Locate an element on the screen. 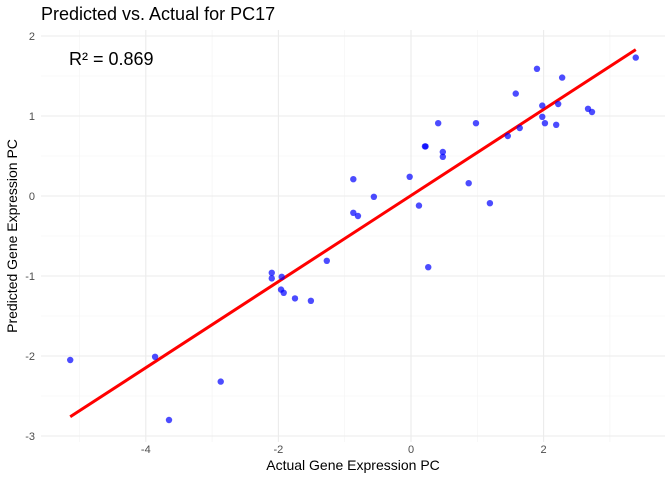  y-axis-label: Predicted Gene Expression PC is located at coordinates (12, 236).